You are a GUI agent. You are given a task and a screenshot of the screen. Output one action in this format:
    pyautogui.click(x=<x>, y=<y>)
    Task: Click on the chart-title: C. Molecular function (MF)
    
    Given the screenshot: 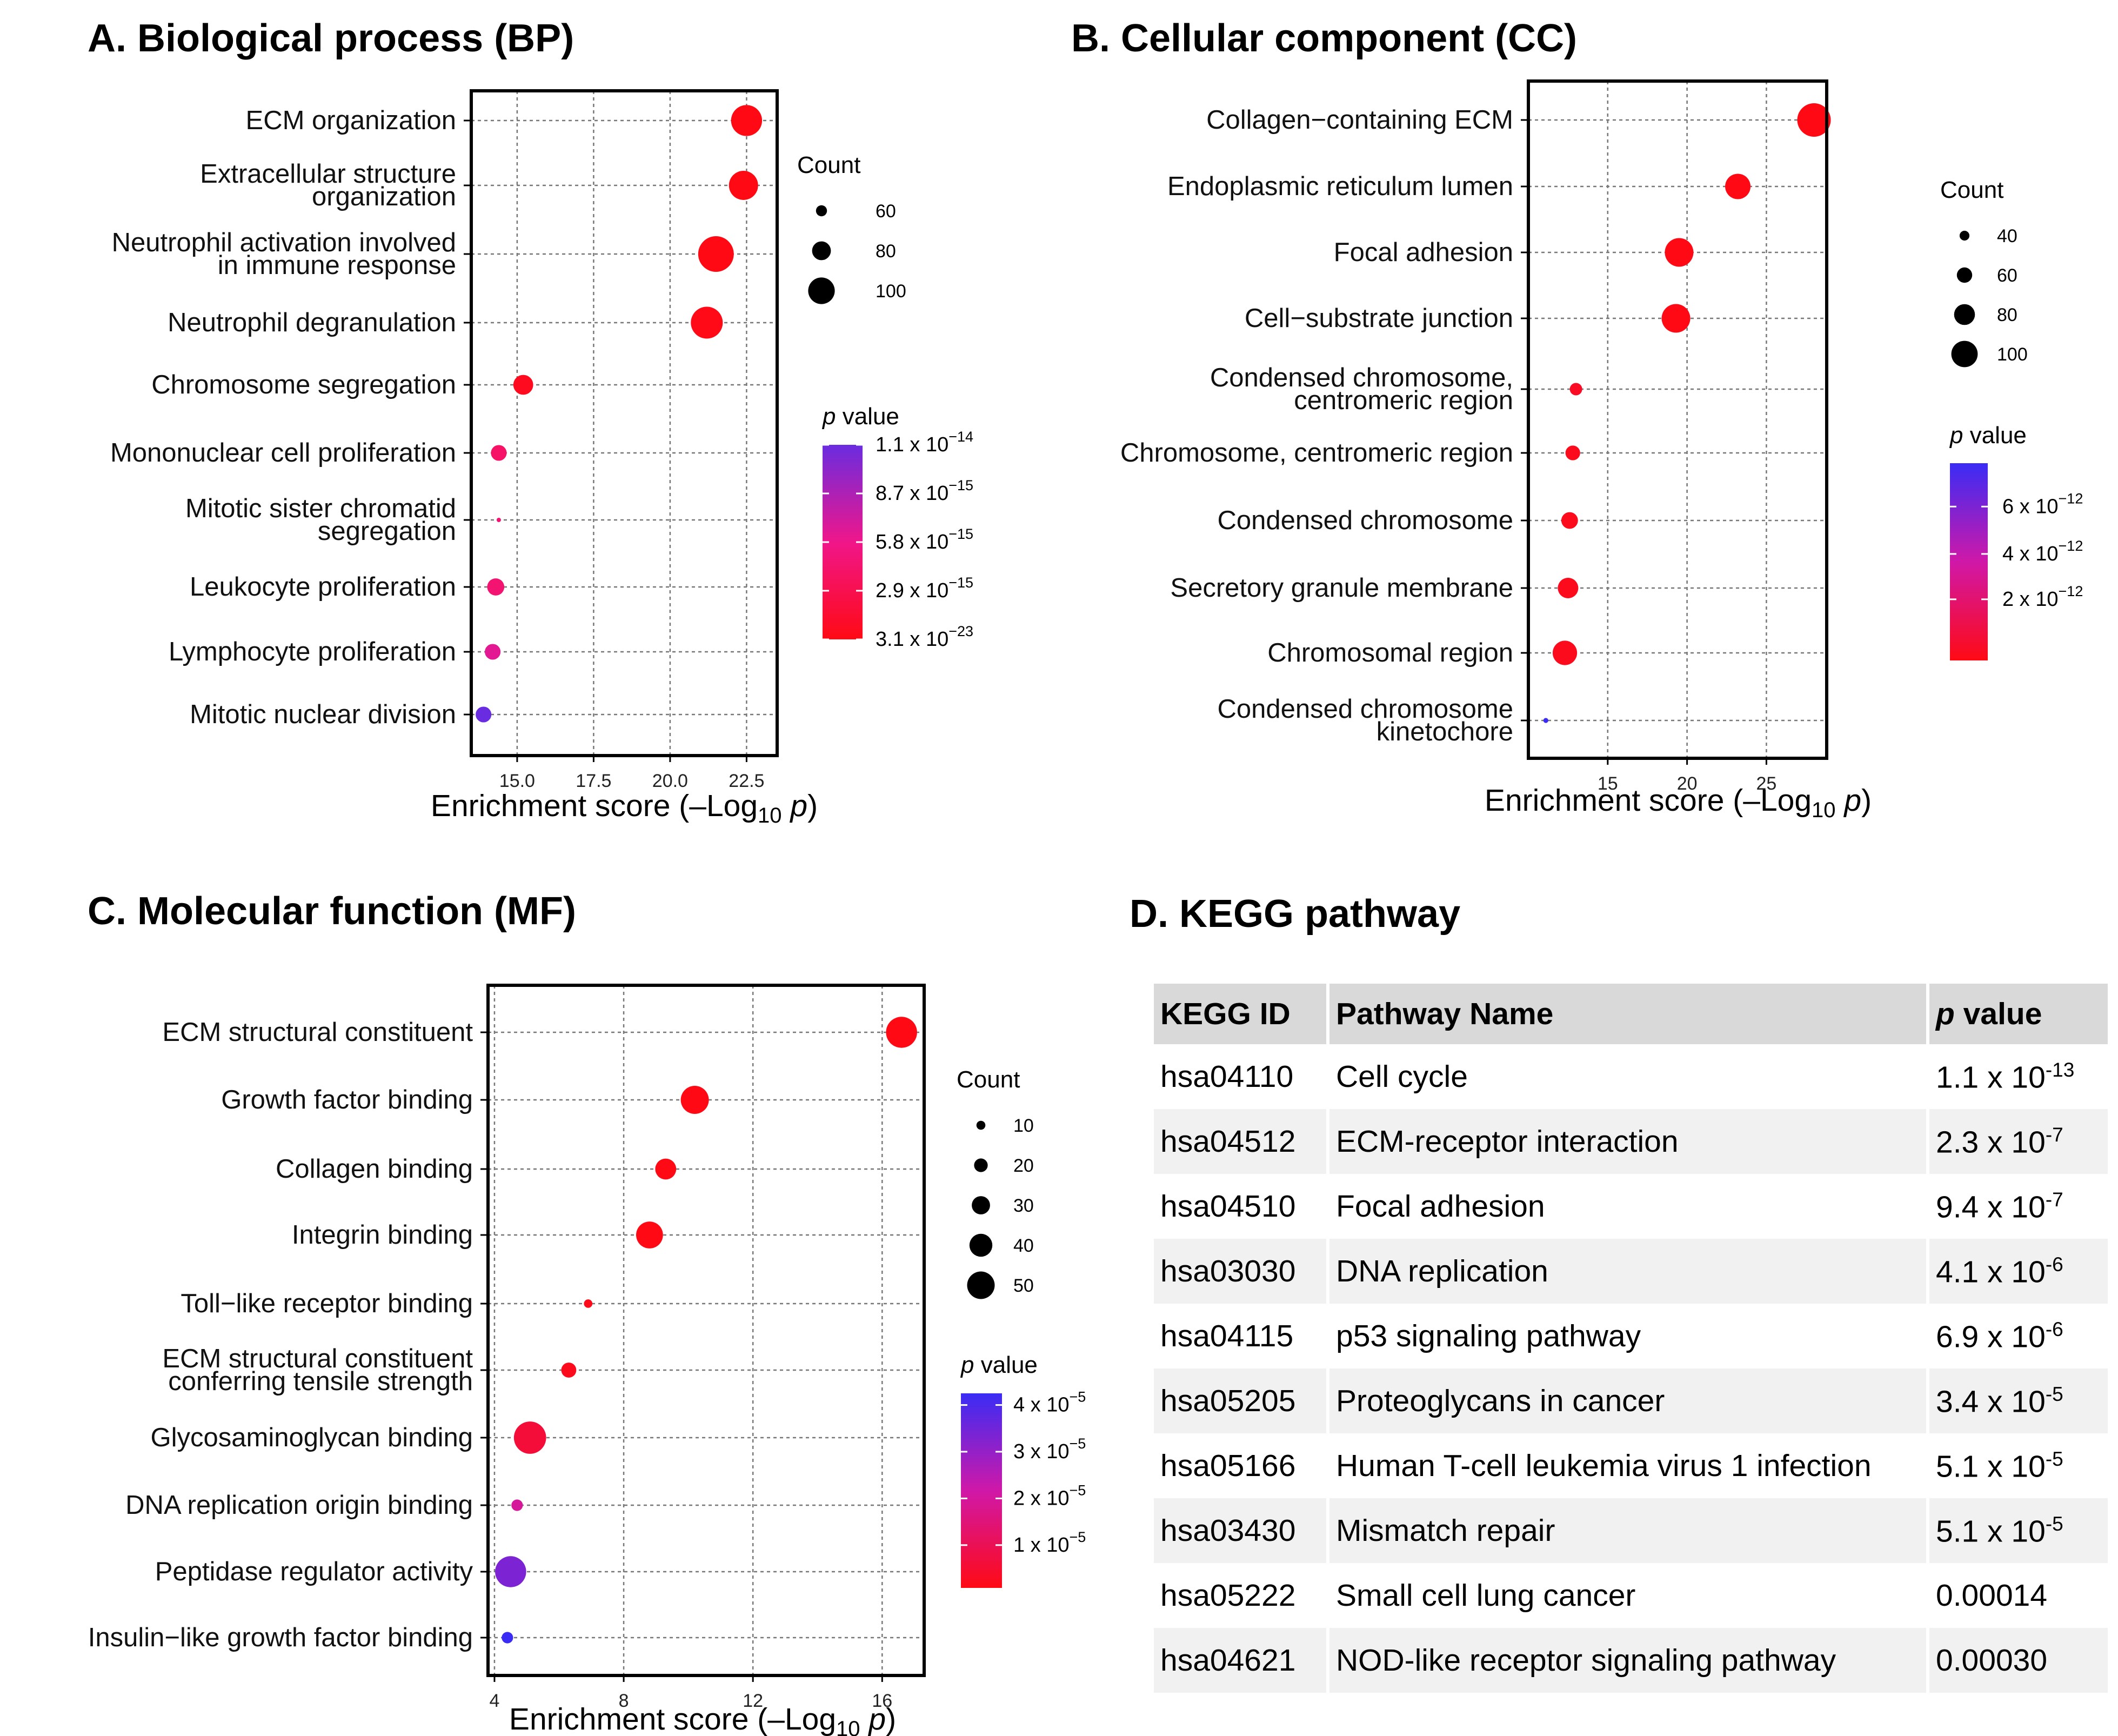 What is the action you would take?
    pyautogui.click(x=332, y=912)
    